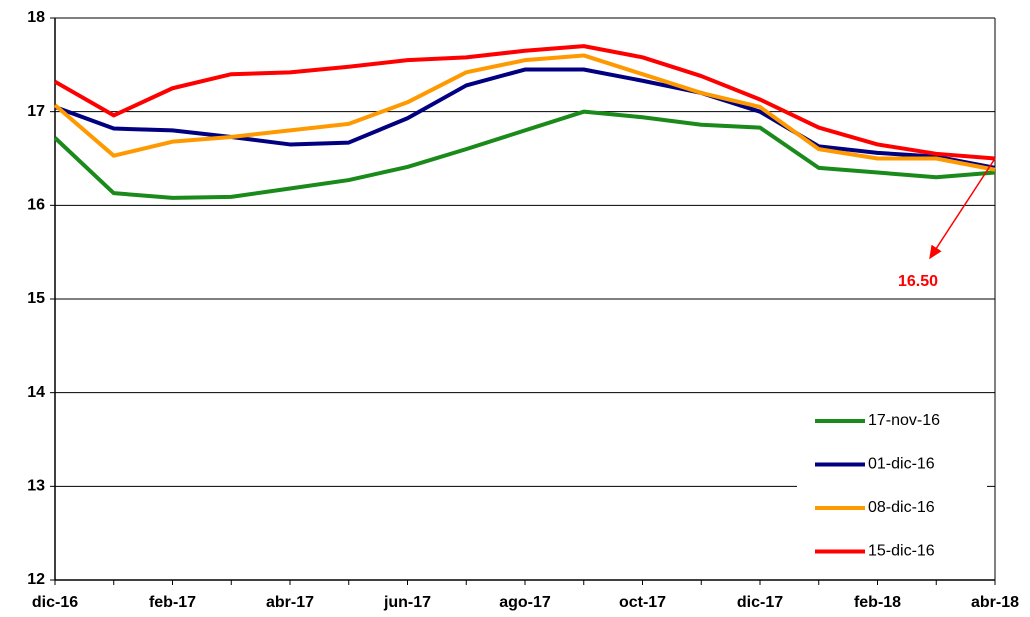  I want to click on y-tick-label: 15, so click(36, 298).